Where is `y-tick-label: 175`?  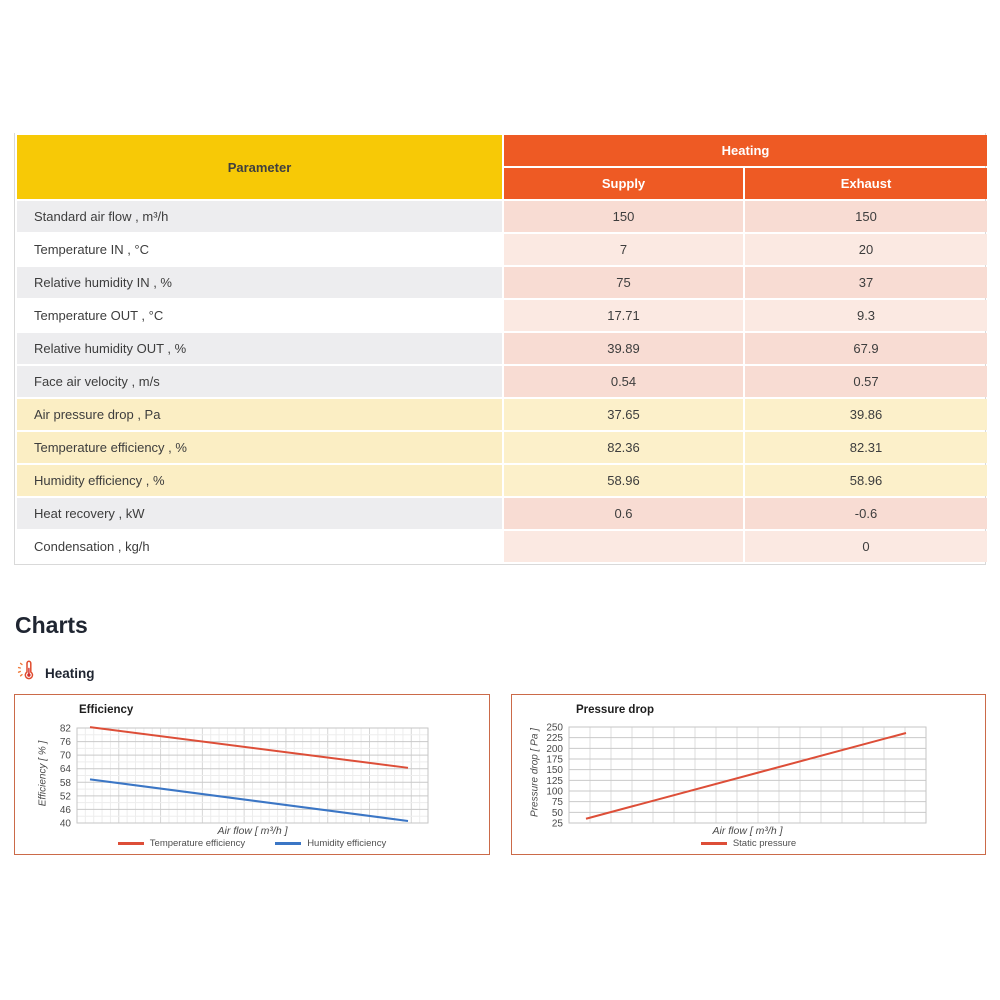
y-tick-label: 175 is located at coordinates (554, 760).